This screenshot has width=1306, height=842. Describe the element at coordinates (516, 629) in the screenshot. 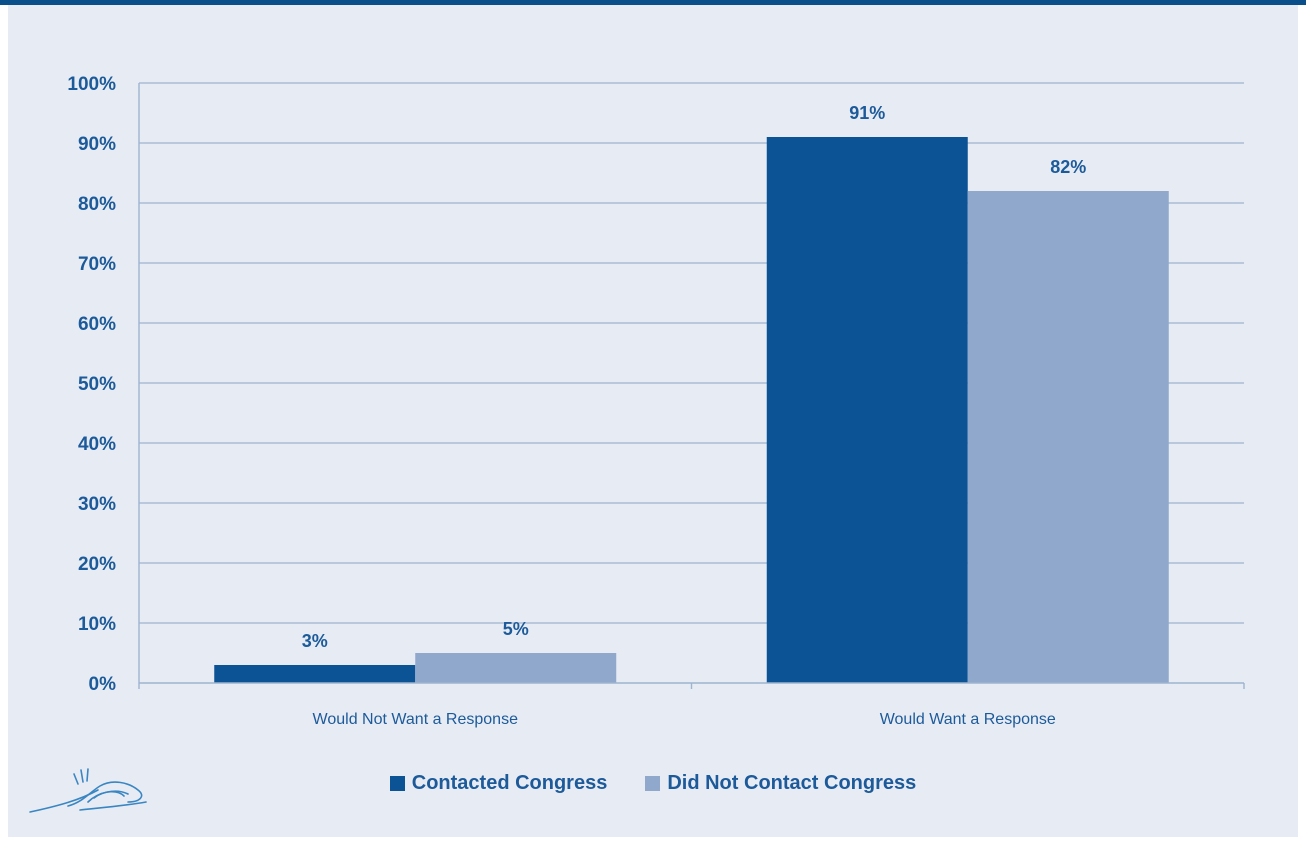

I see `data-label: 5%` at that location.